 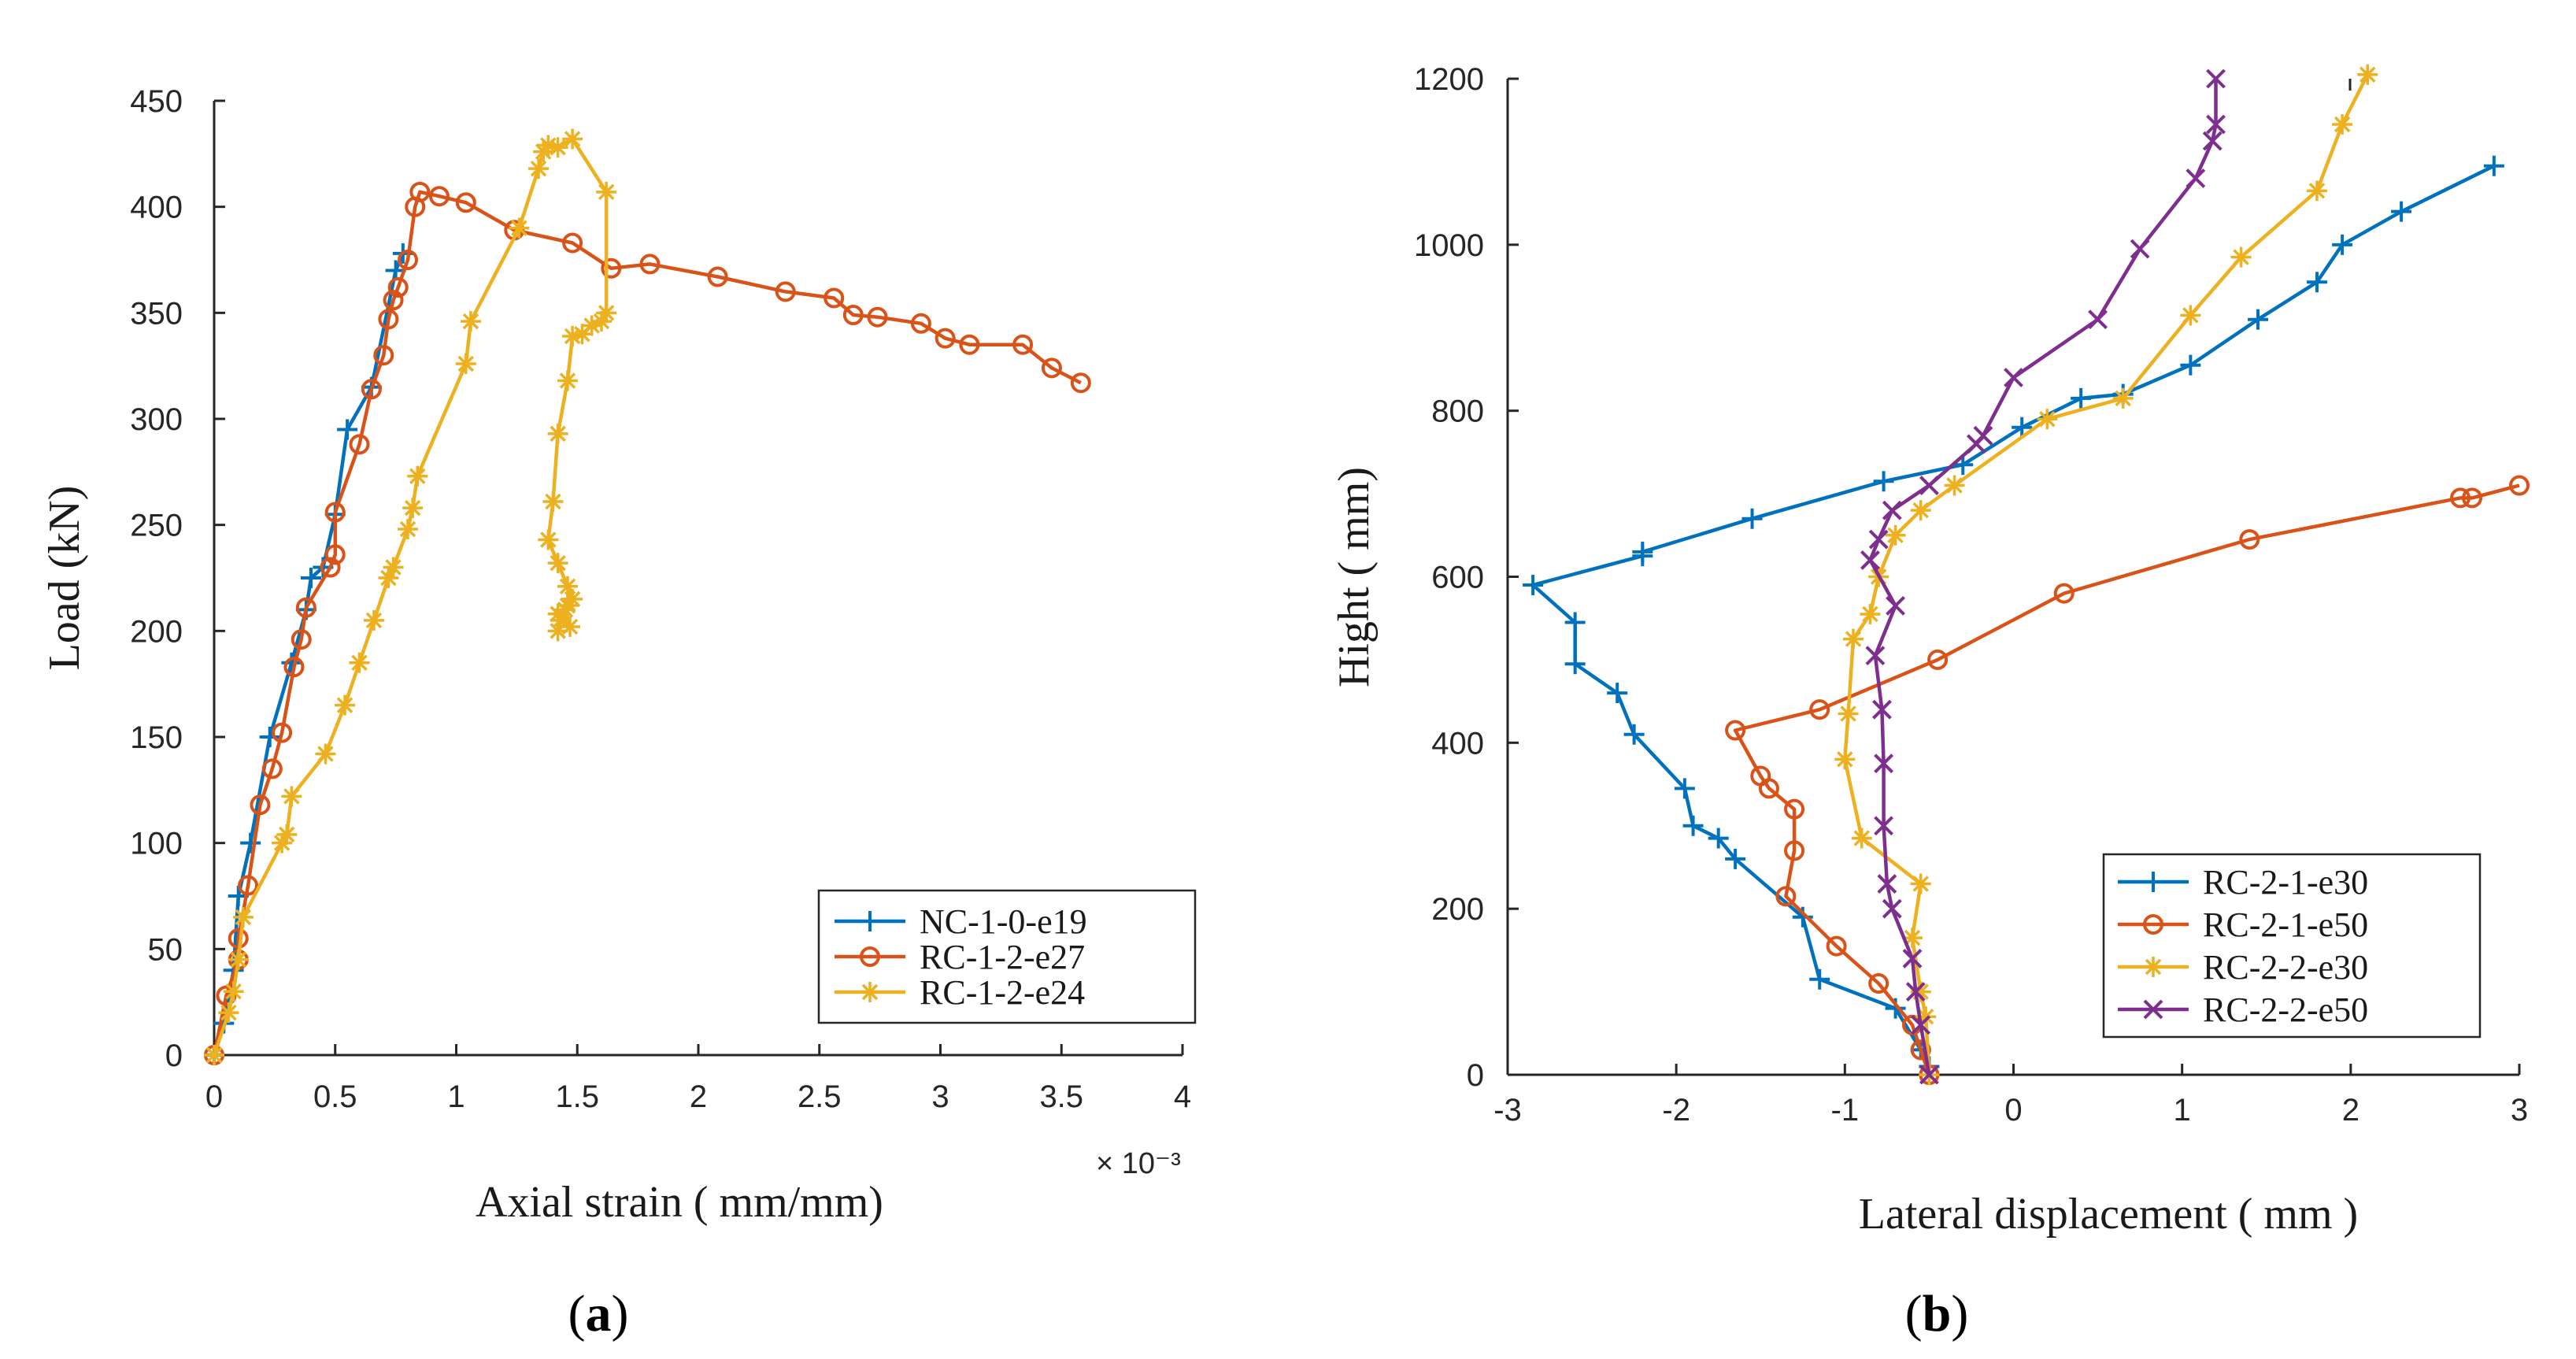 I want to click on series-rc-2-2-e50, so click(x=2043, y=577).